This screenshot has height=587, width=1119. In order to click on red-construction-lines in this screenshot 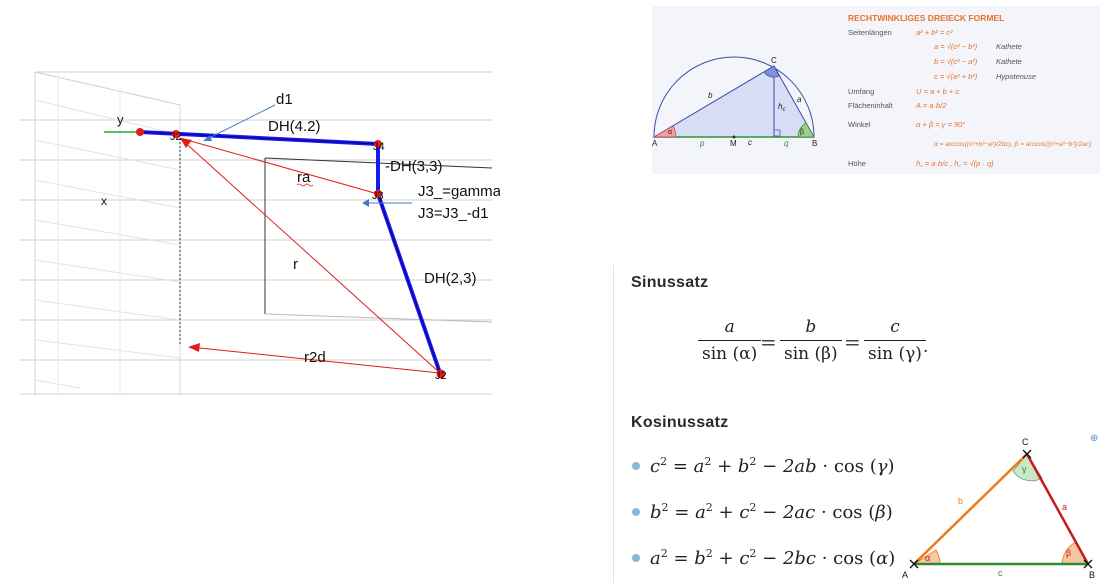, I will do `click(310, 255)`.